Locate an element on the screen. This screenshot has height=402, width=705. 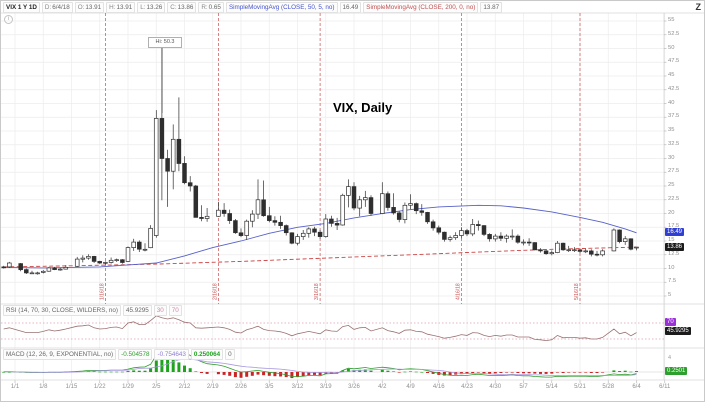
price-tick-label: 22.5 is located at coordinates (674, 198).